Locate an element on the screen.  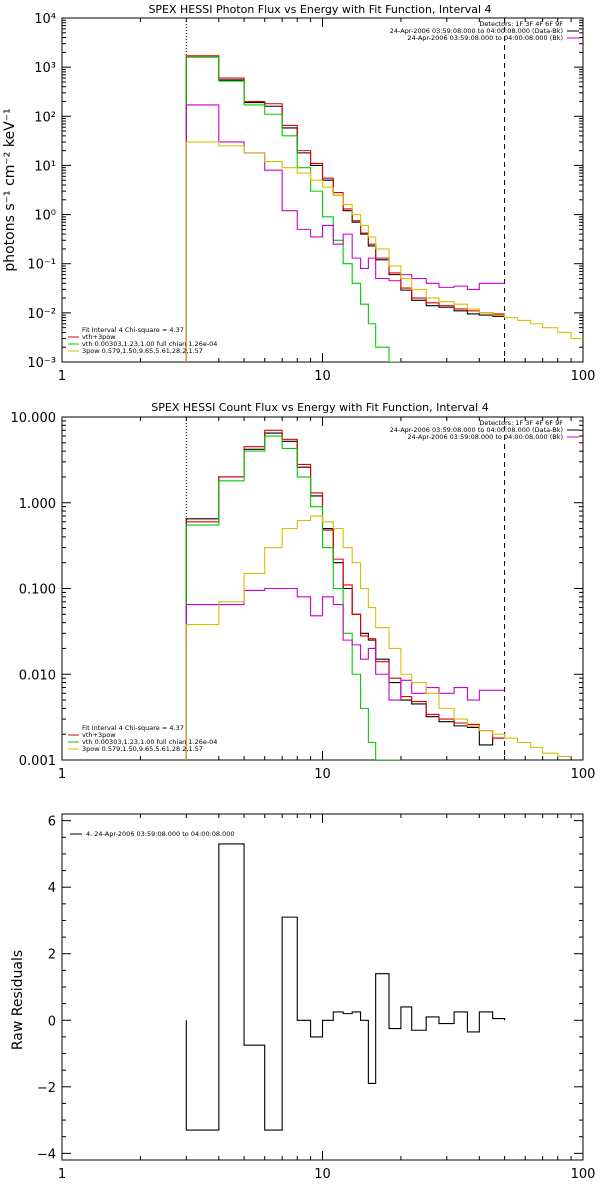
y-axis-label: Raw Residuals is located at coordinates (18, 1000).